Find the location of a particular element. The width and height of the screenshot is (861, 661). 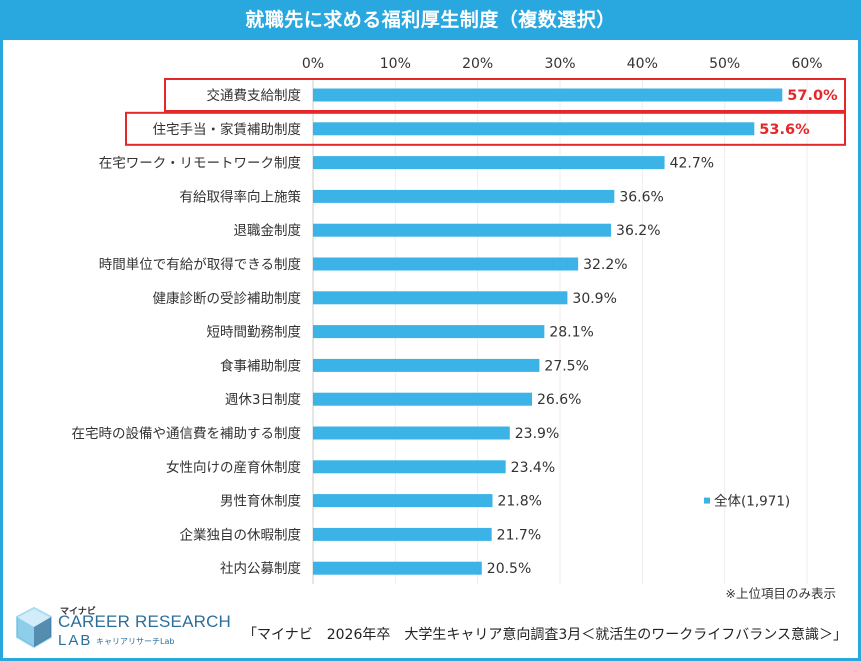

logo-lab-text: LAB is located at coordinates (75, 640).